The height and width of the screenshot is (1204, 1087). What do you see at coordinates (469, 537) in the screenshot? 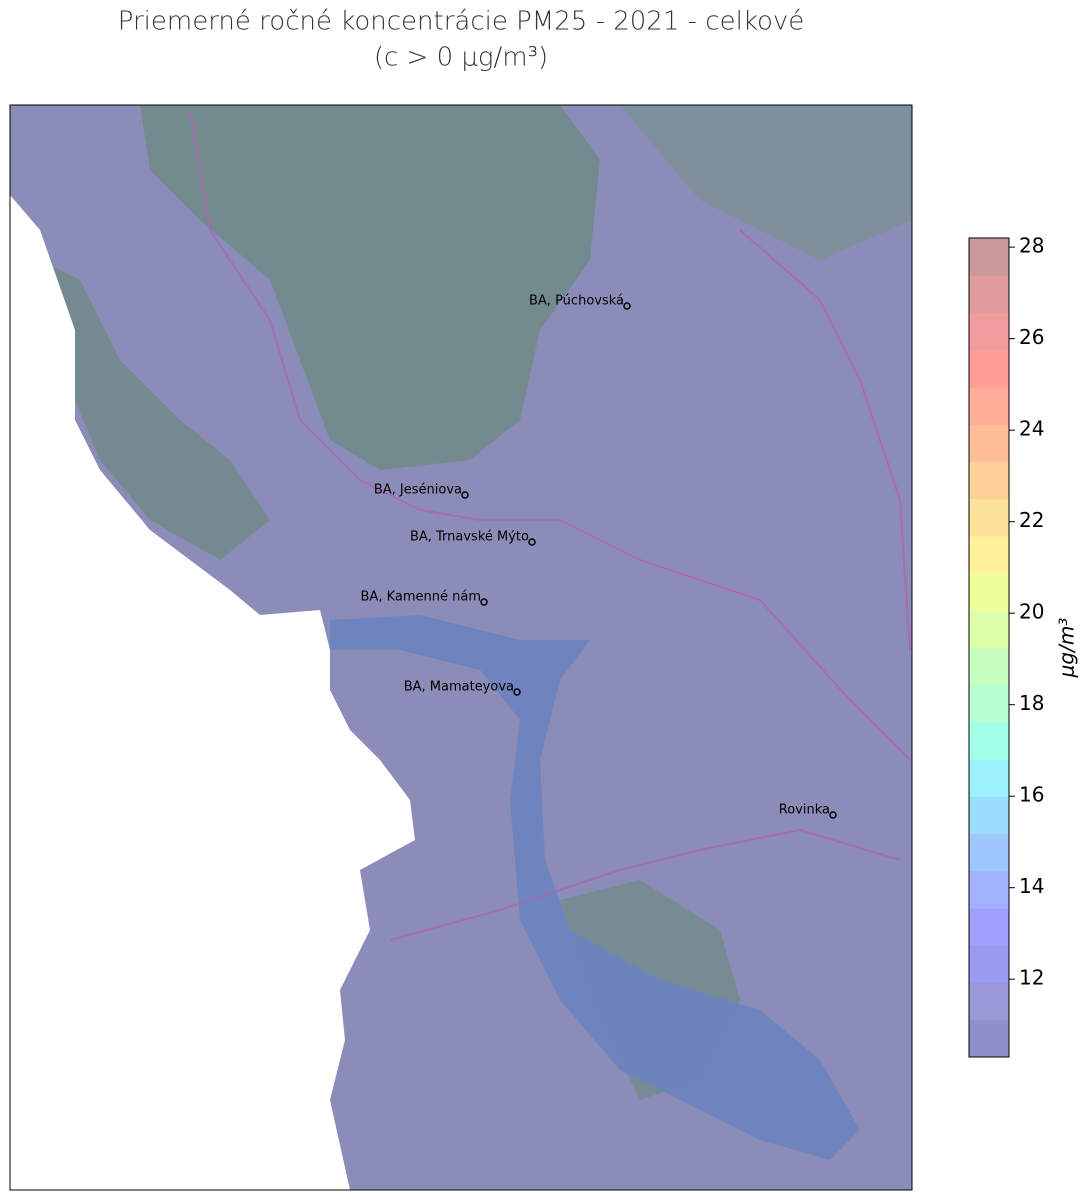
I see `station-label: BA, Trnavské Mýto` at bounding box center [469, 537].